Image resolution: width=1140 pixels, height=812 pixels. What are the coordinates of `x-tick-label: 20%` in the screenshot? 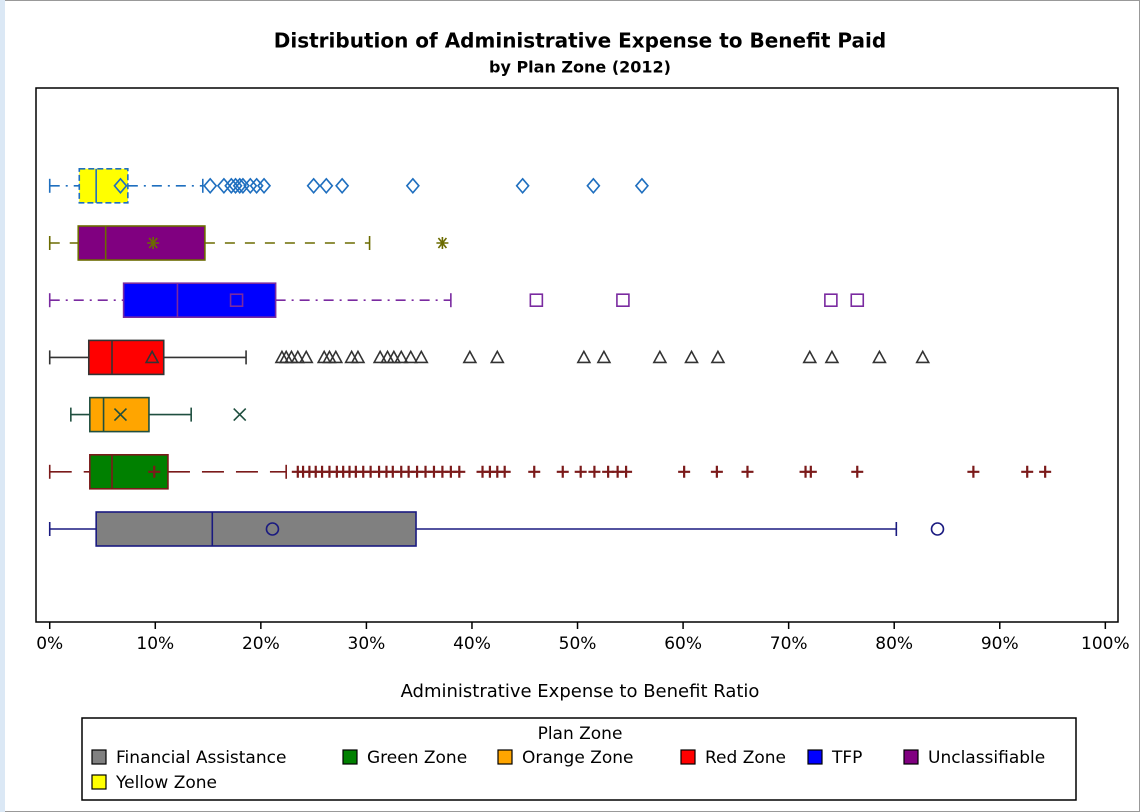 It's located at (261, 644).